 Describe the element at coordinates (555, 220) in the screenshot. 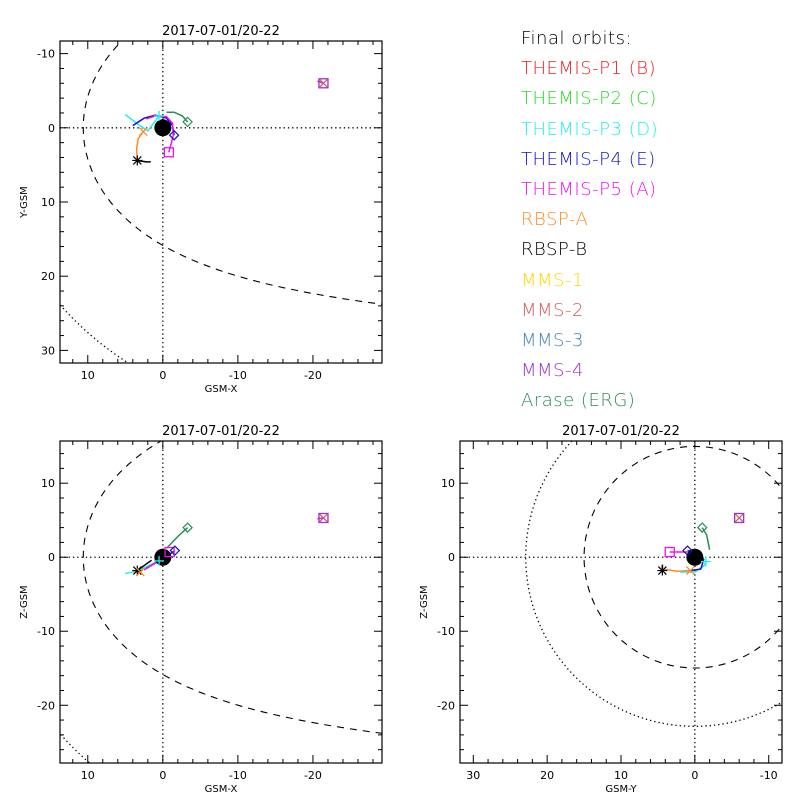

I see `legend-item-rbsp-a: RBSP-A` at that location.